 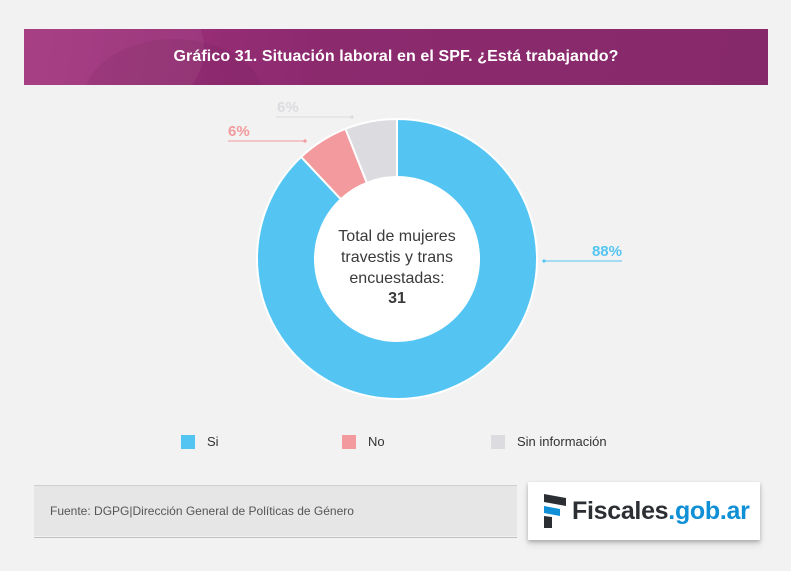 What do you see at coordinates (562, 441) in the screenshot?
I see `legend-label-sin-info: Sin información` at bounding box center [562, 441].